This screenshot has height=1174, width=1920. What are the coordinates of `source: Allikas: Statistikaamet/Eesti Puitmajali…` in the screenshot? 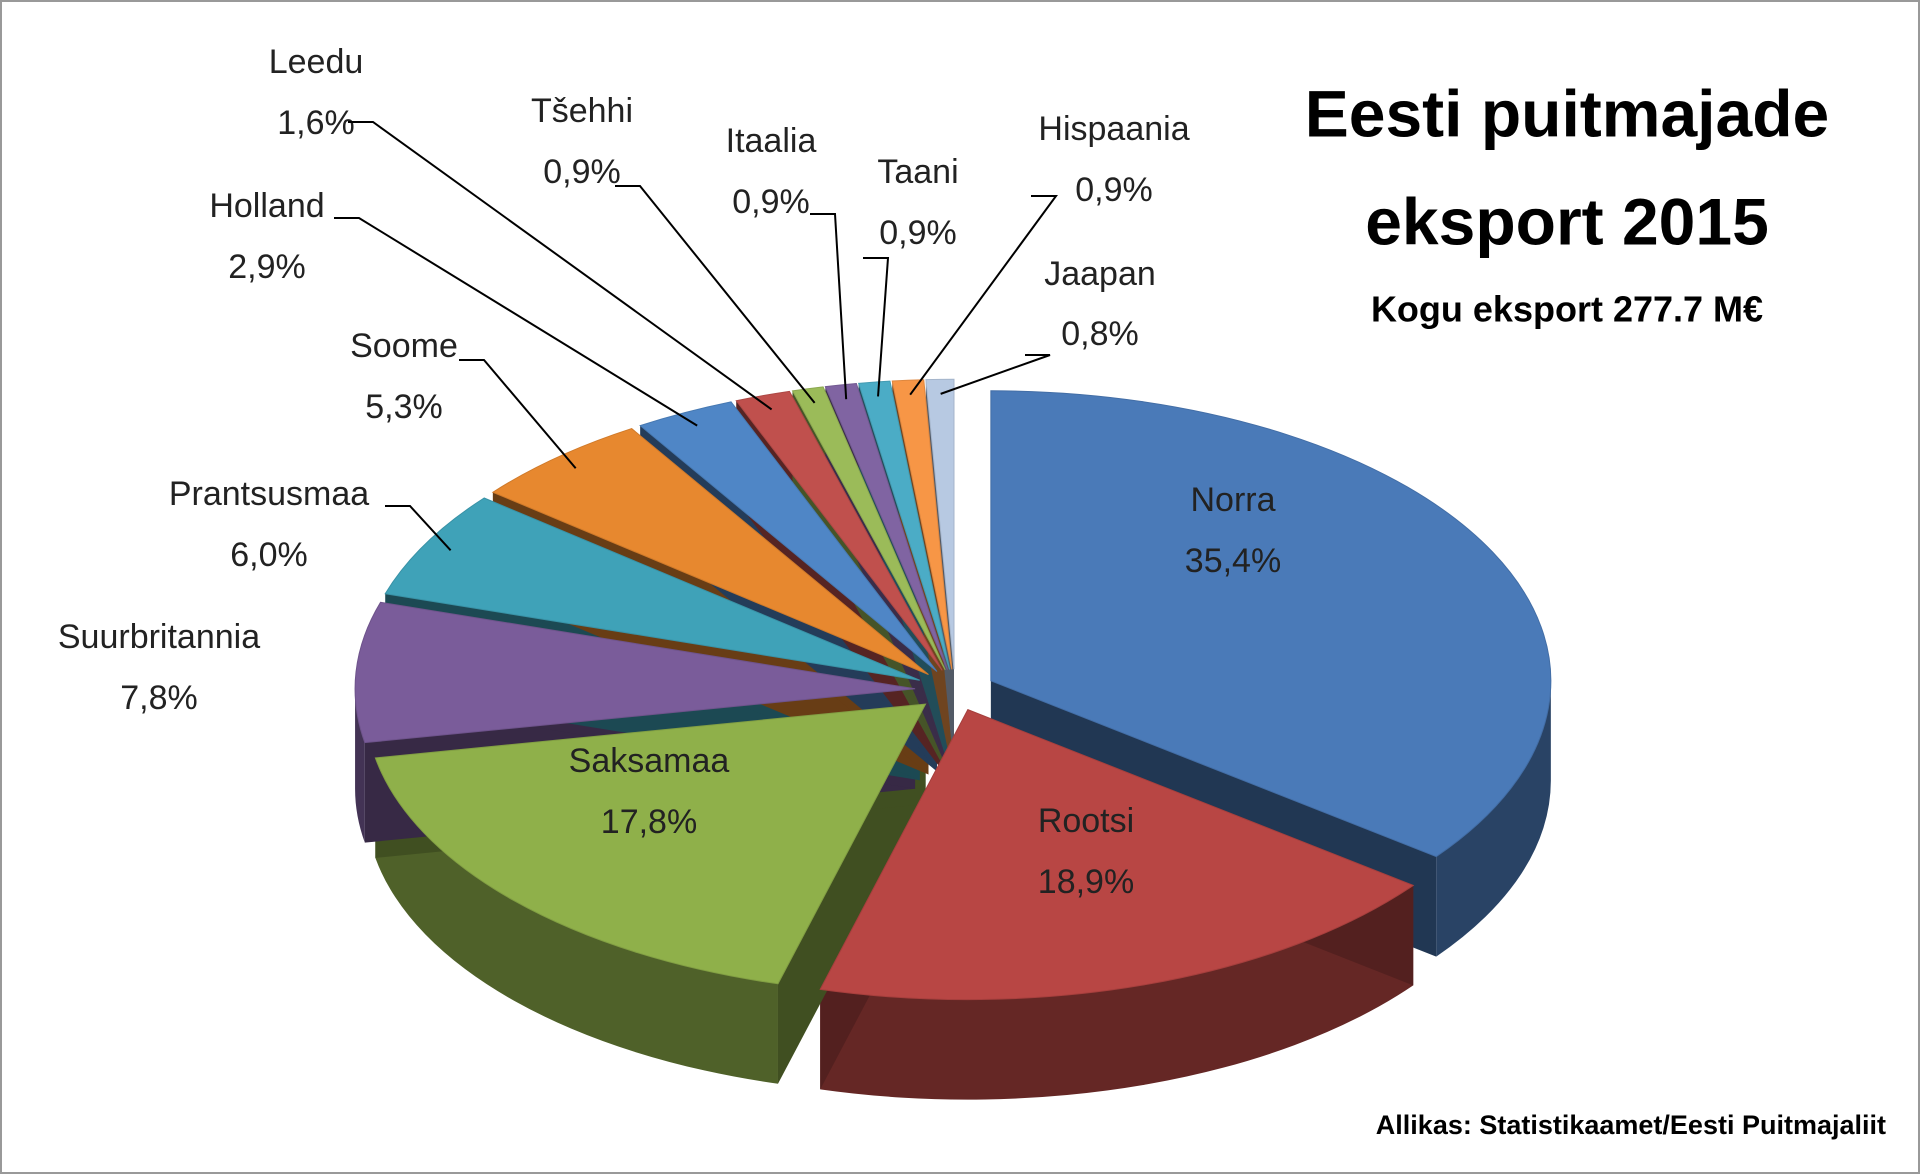 It's located at (1631, 1125).